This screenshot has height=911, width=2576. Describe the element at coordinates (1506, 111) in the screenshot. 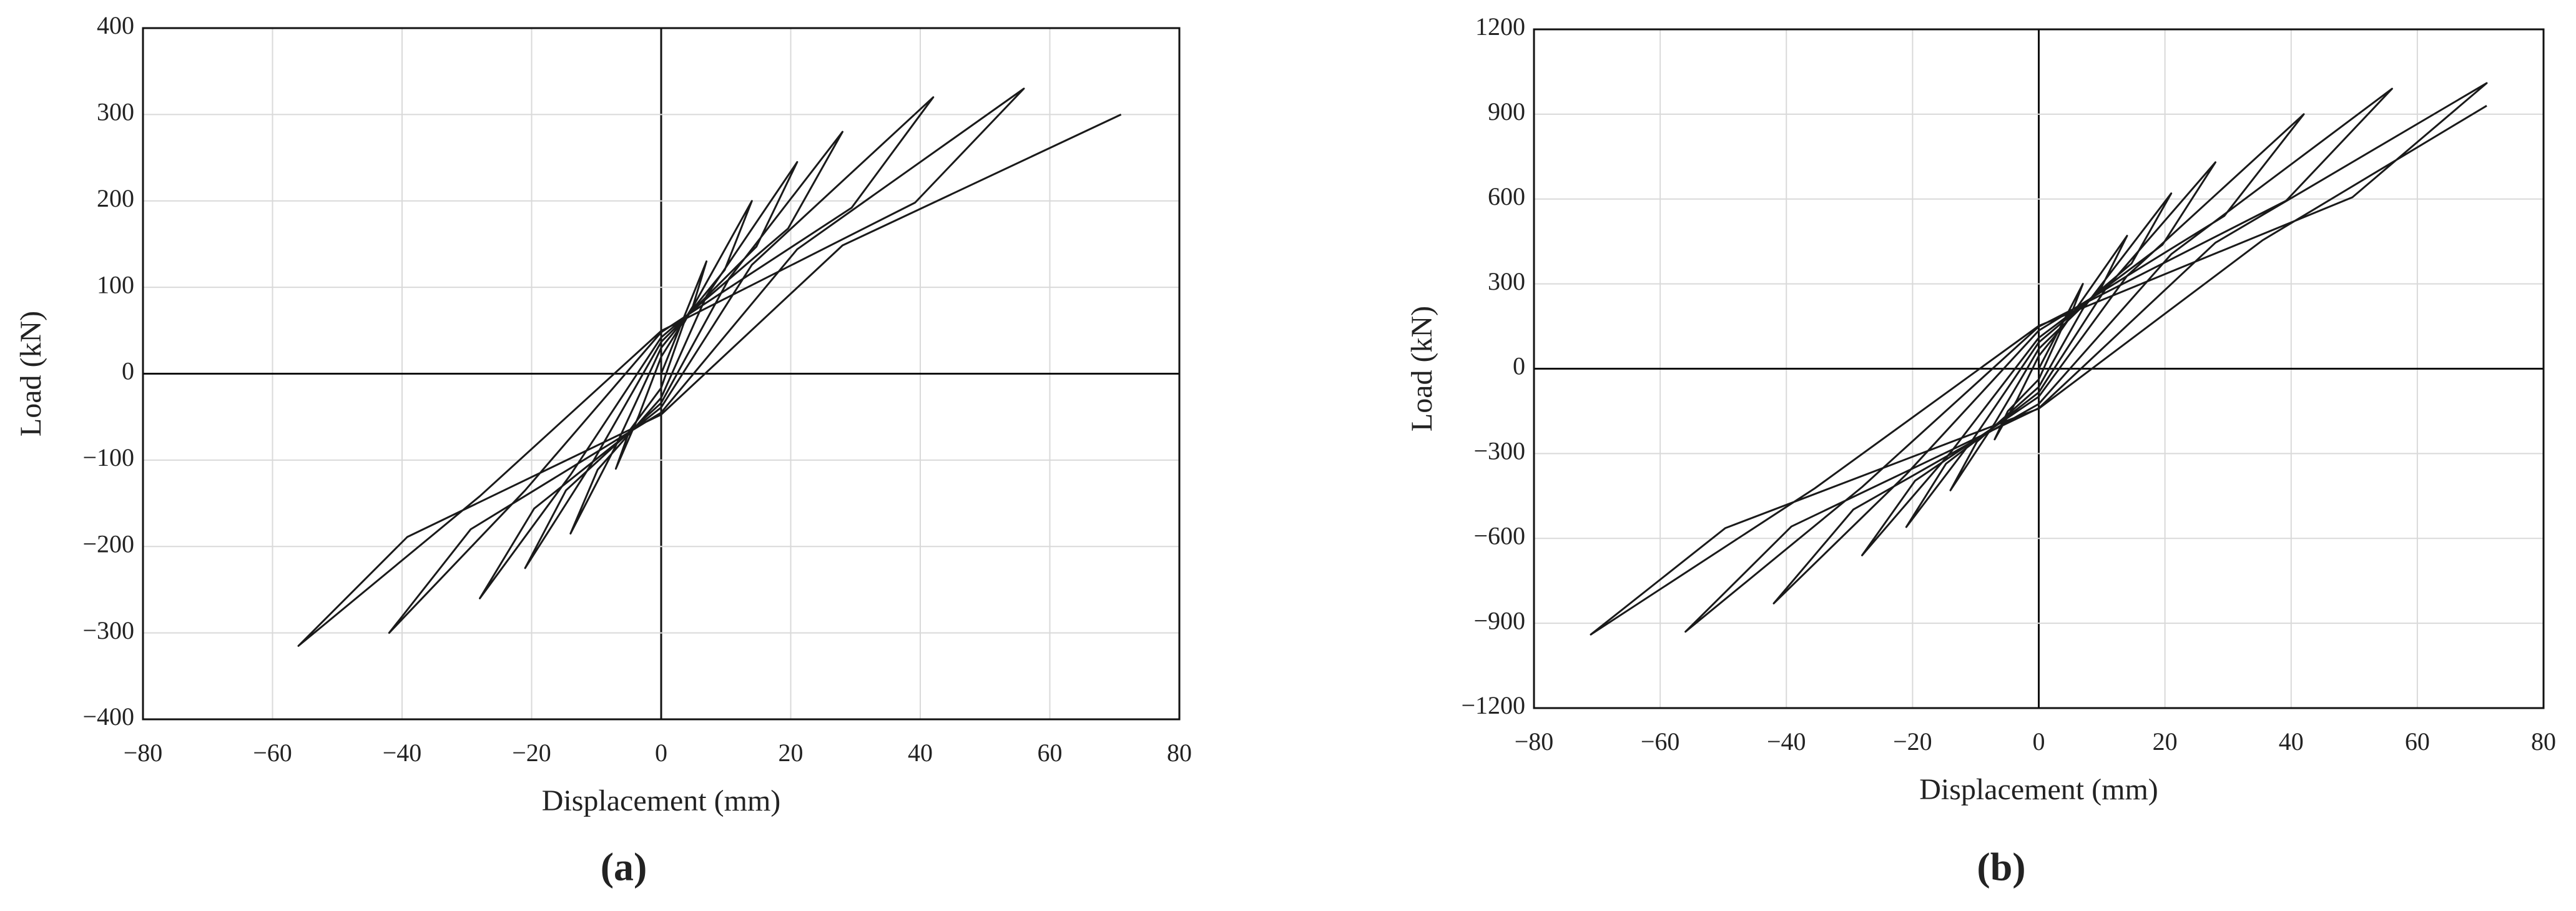

I see `y-tick-label: 900` at that location.